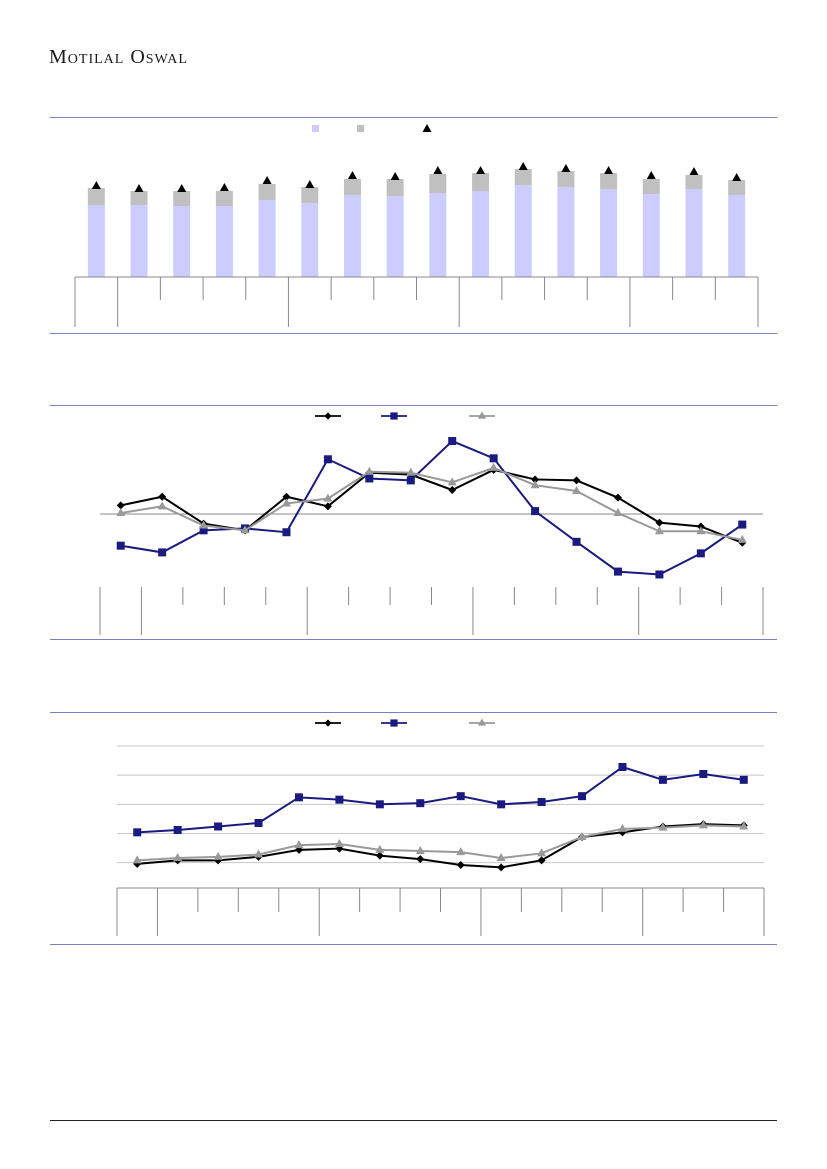 The image size is (827, 1169). Describe the element at coordinates (413, 1120) in the screenshot. I see `footer-rule` at that location.